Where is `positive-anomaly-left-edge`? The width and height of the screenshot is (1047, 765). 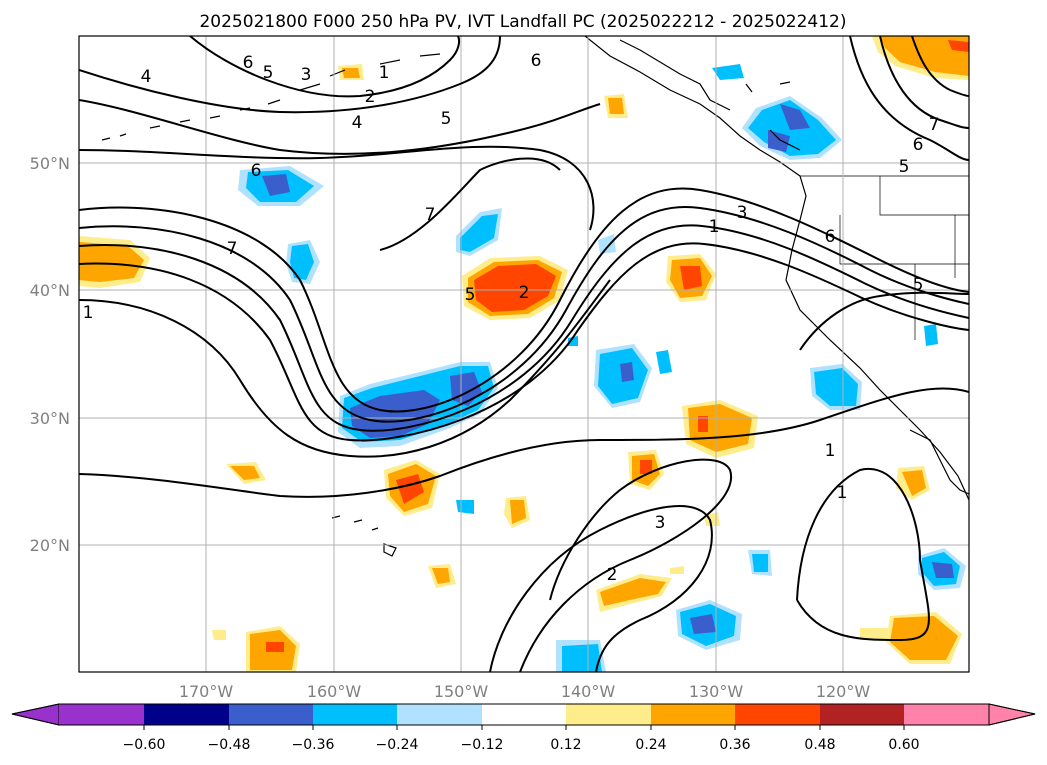 positive-anomaly-left-edge is located at coordinates (114, 262).